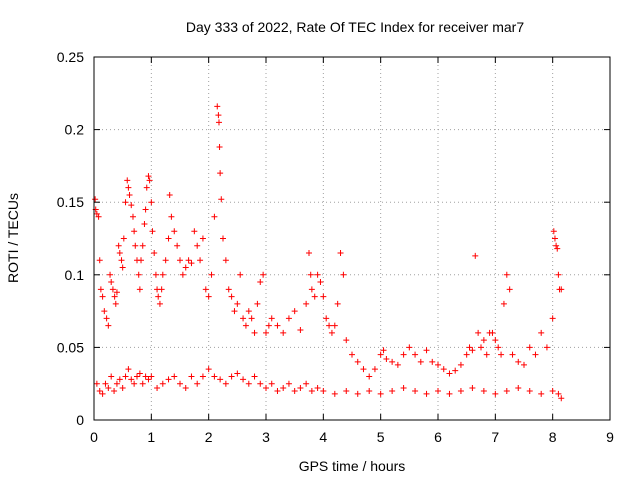 This screenshot has width=640, height=480. What do you see at coordinates (352, 437) in the screenshot?
I see `x-tick-labels: 0 1 2 3 4 5 6 7 8 9` at bounding box center [352, 437].